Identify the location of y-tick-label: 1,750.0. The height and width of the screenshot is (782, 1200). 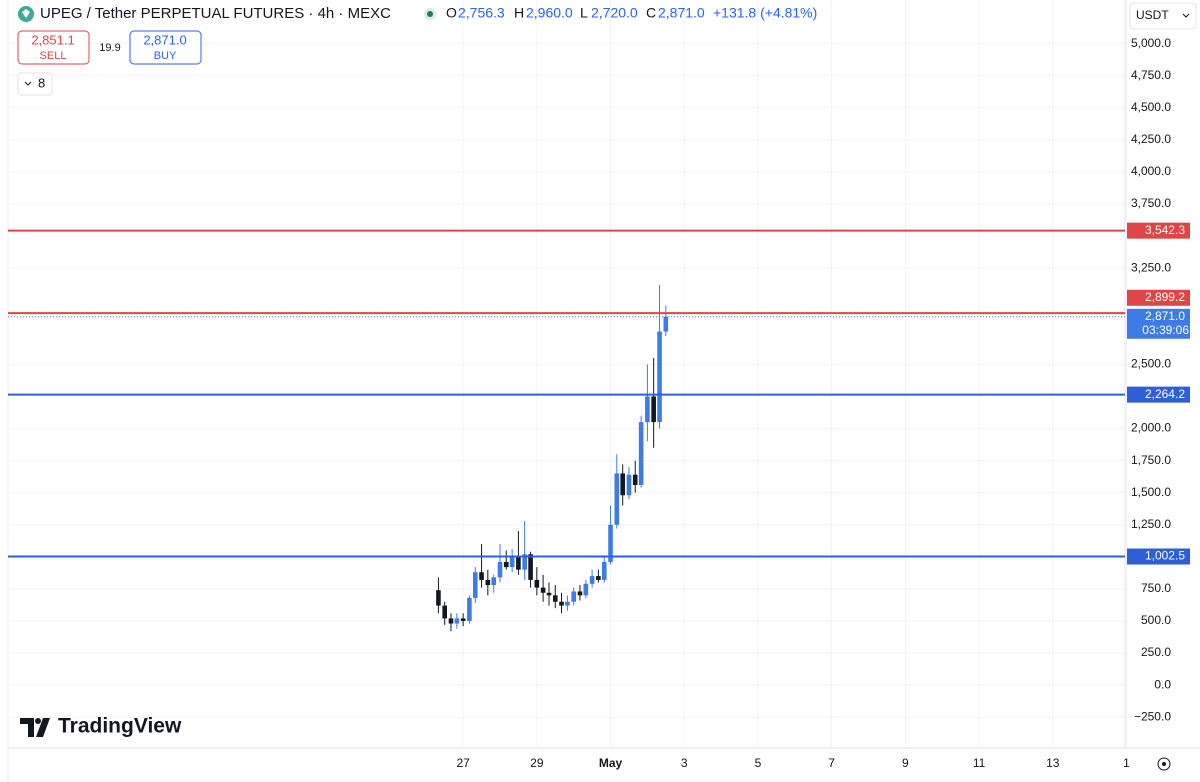
(1151, 460).